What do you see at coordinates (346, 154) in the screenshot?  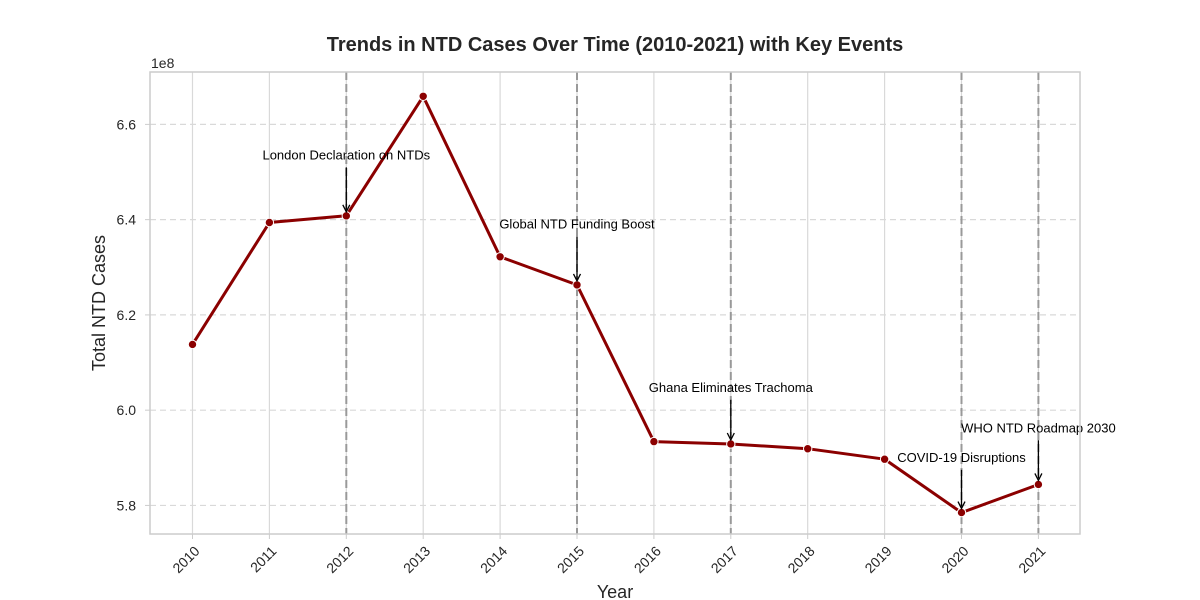 I see `annotation-label: London Declaration on NTDs` at bounding box center [346, 154].